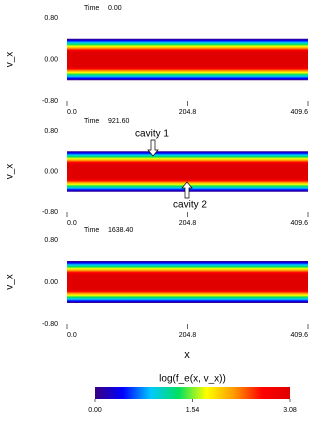  Describe the element at coordinates (190, 205) in the screenshot. I see `annotation: cavity 2` at that location.